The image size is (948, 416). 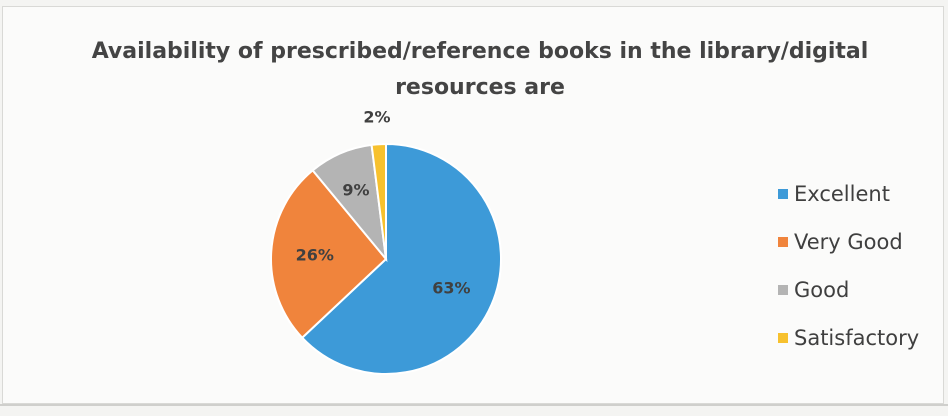 I want to click on chart-title-line-2: resources are, so click(x=480, y=87).